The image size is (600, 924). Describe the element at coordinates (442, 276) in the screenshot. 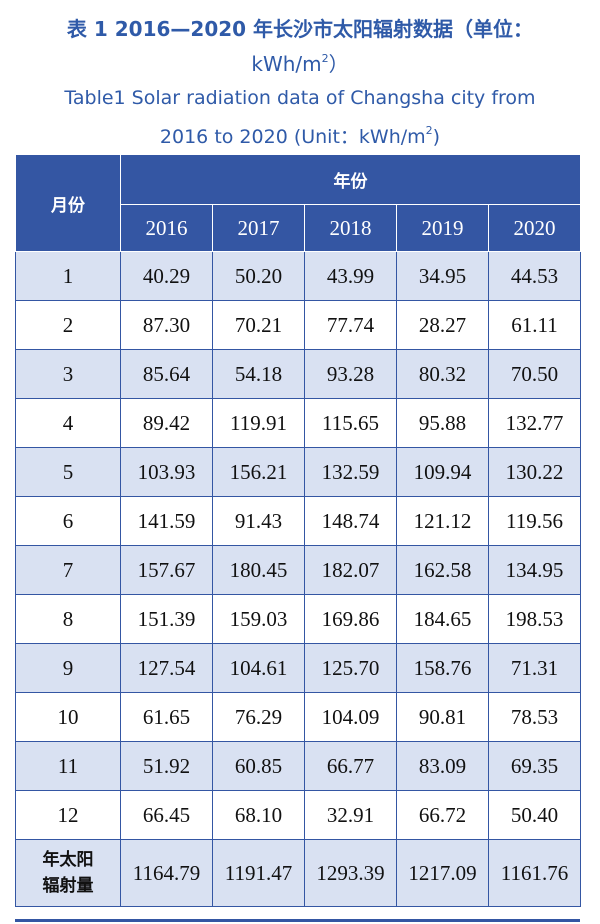

I see `value-cell: 34.95` at that location.